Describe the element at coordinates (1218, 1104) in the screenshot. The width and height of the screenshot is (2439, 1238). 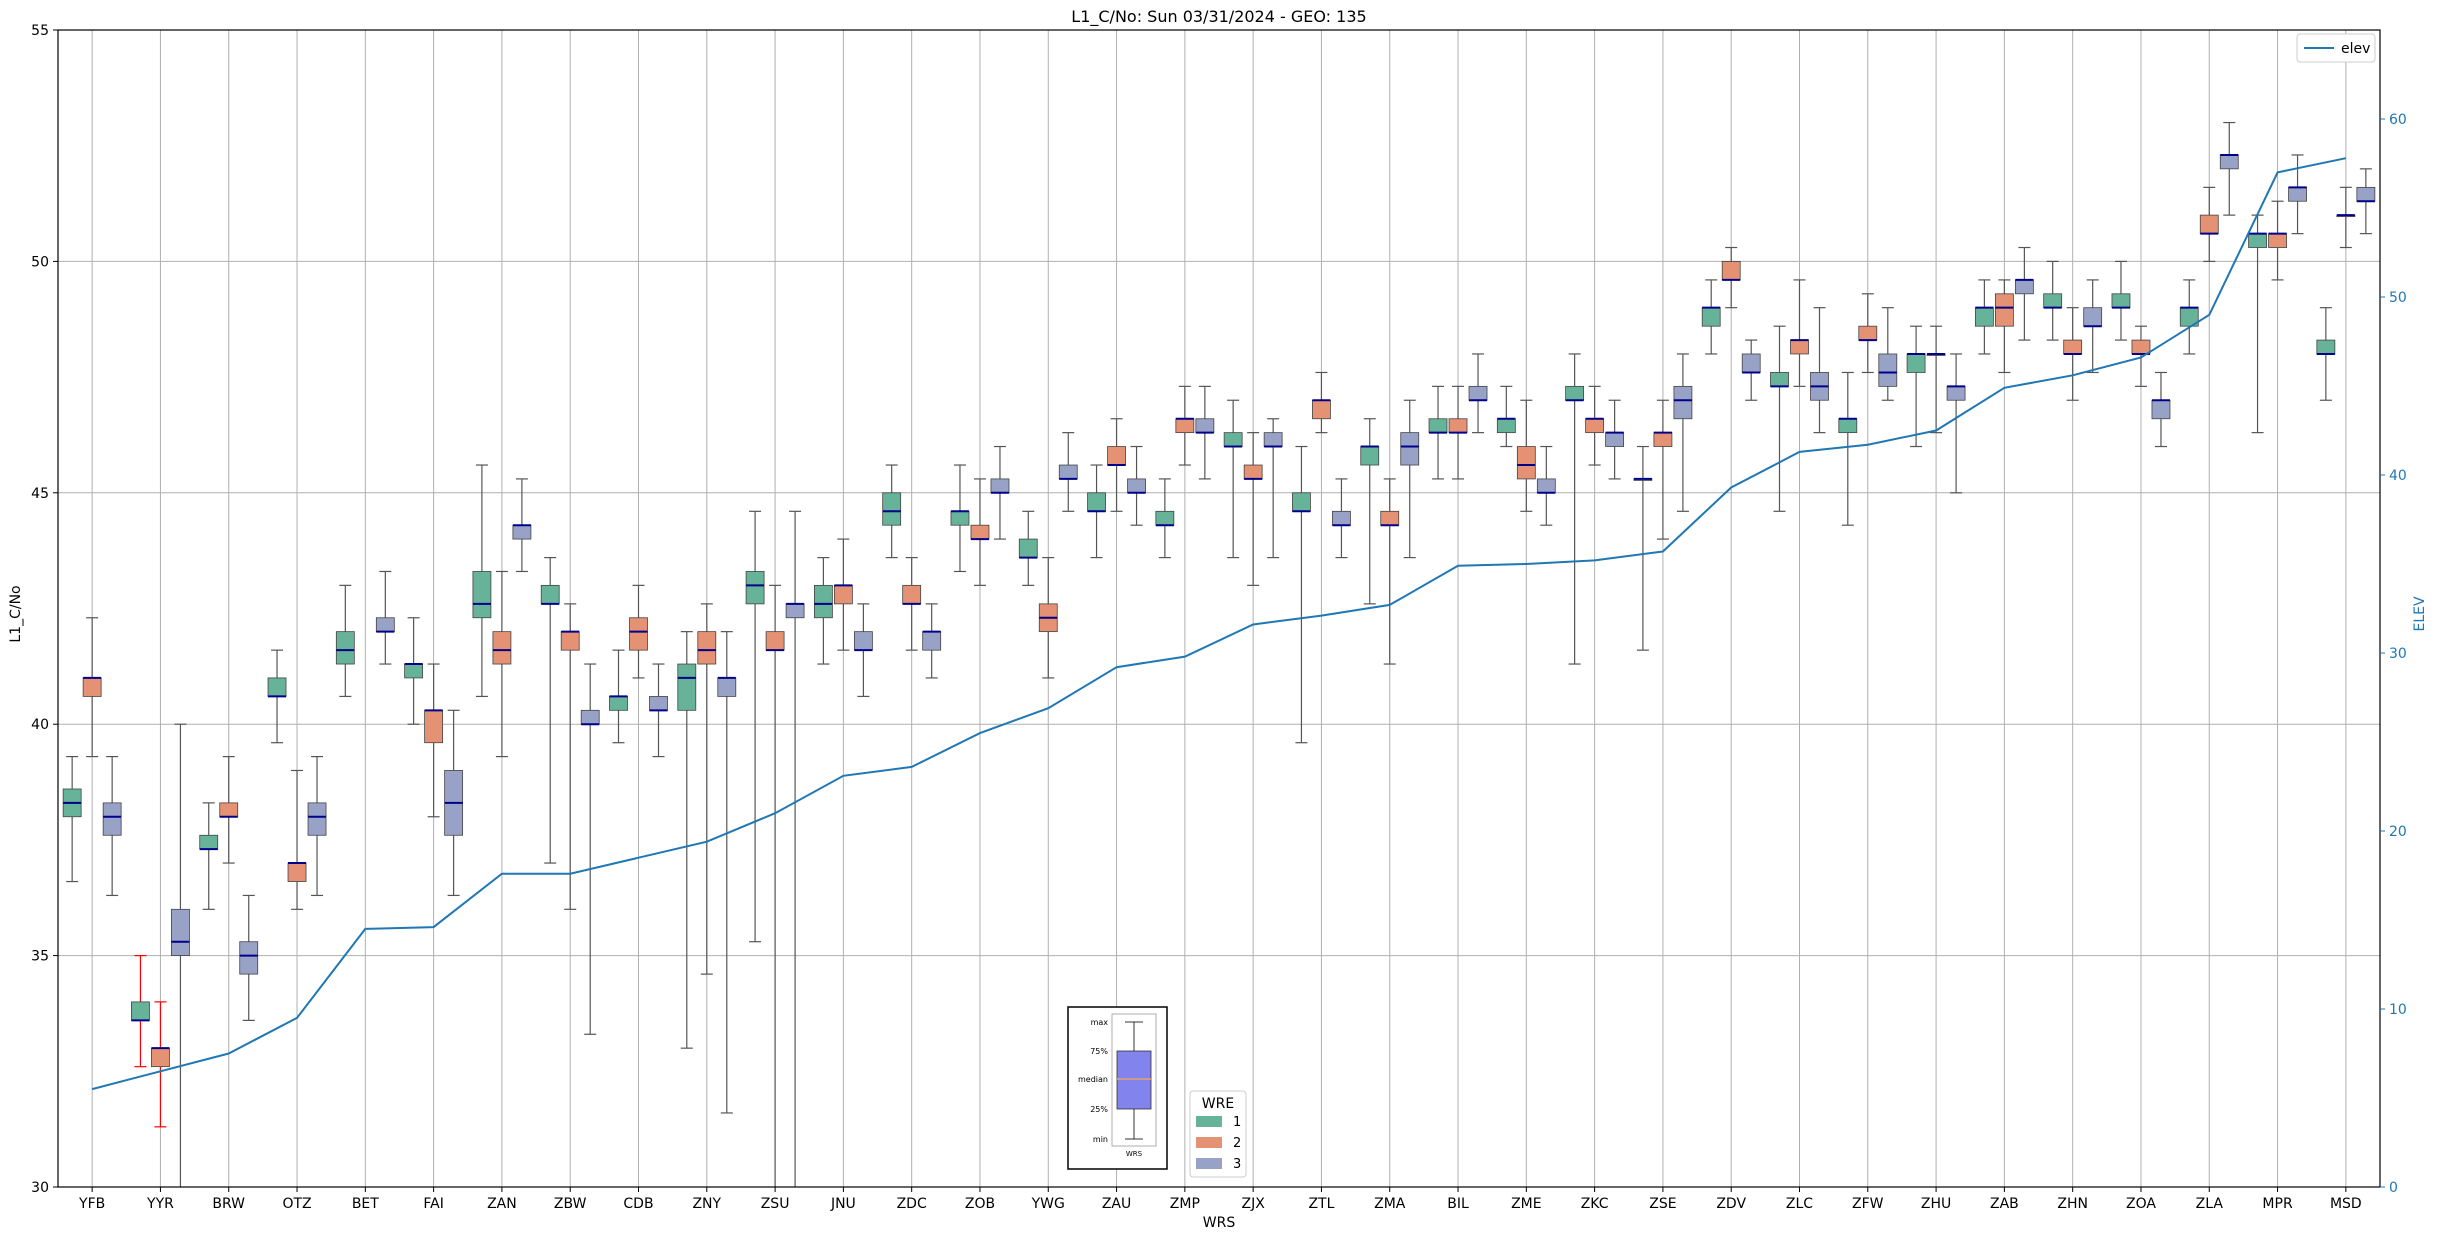
I see `legend-wre-title: WRE` at that location.